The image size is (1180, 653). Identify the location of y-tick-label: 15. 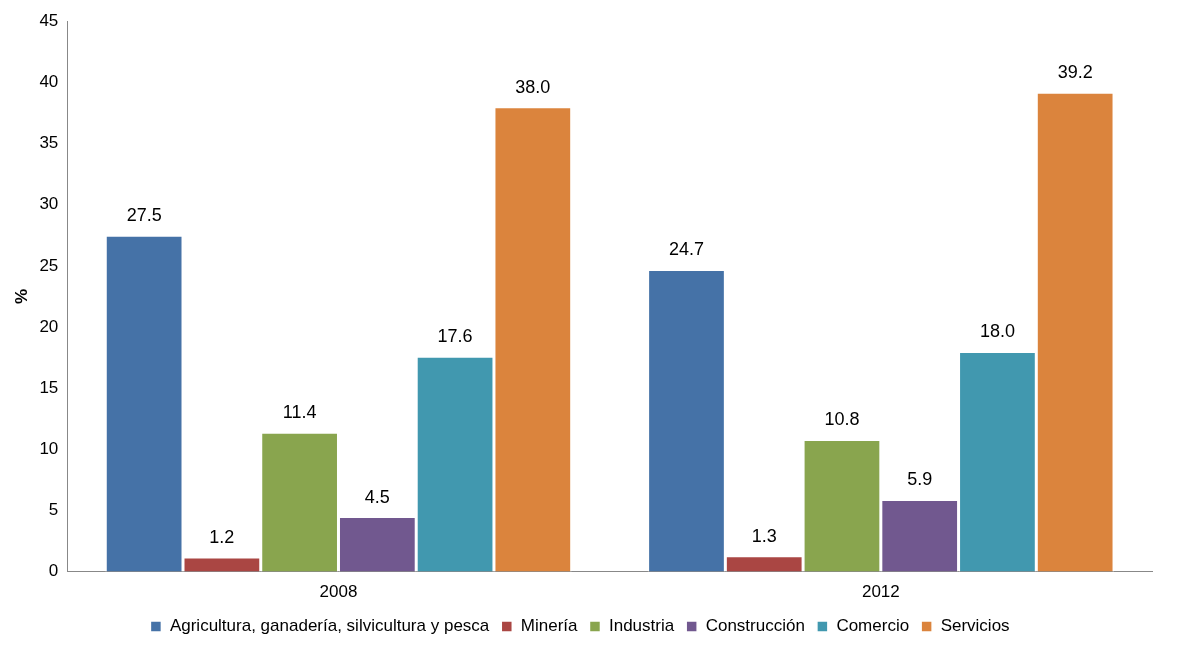
(49, 387).